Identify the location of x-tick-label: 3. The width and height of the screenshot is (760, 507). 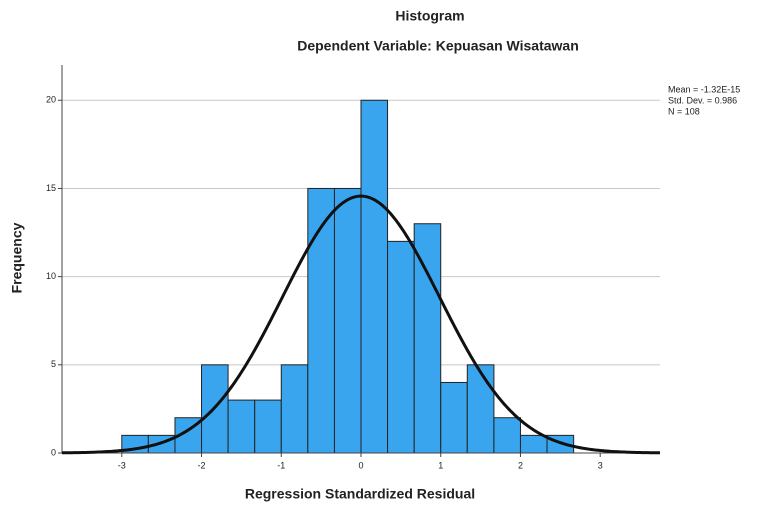
(600, 465).